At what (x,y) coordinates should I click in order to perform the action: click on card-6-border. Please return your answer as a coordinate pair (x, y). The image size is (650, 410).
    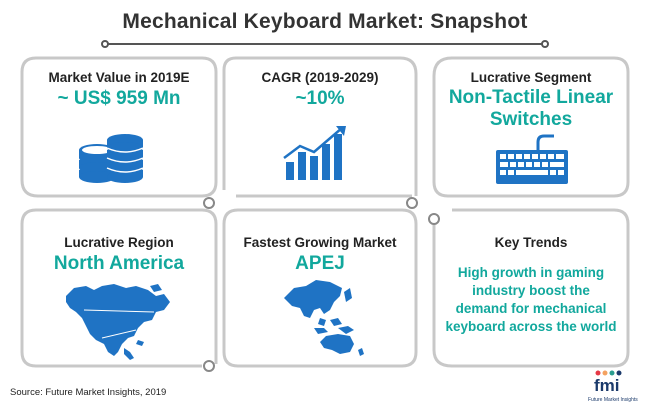
    Looking at the image, I should click on (531, 288).